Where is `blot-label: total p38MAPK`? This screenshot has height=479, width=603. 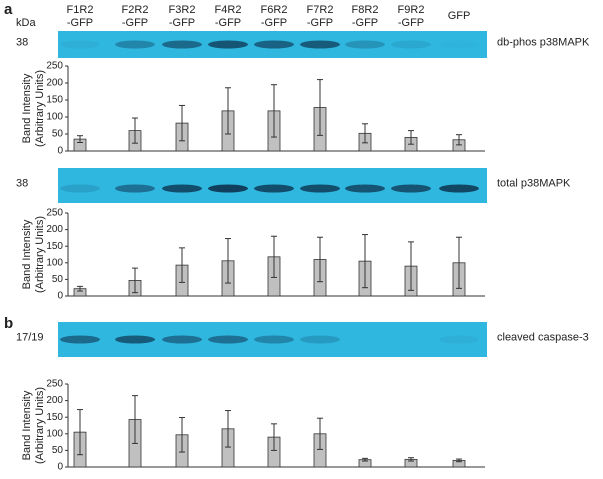
blot-label: total p38MAPK is located at coordinates (534, 183).